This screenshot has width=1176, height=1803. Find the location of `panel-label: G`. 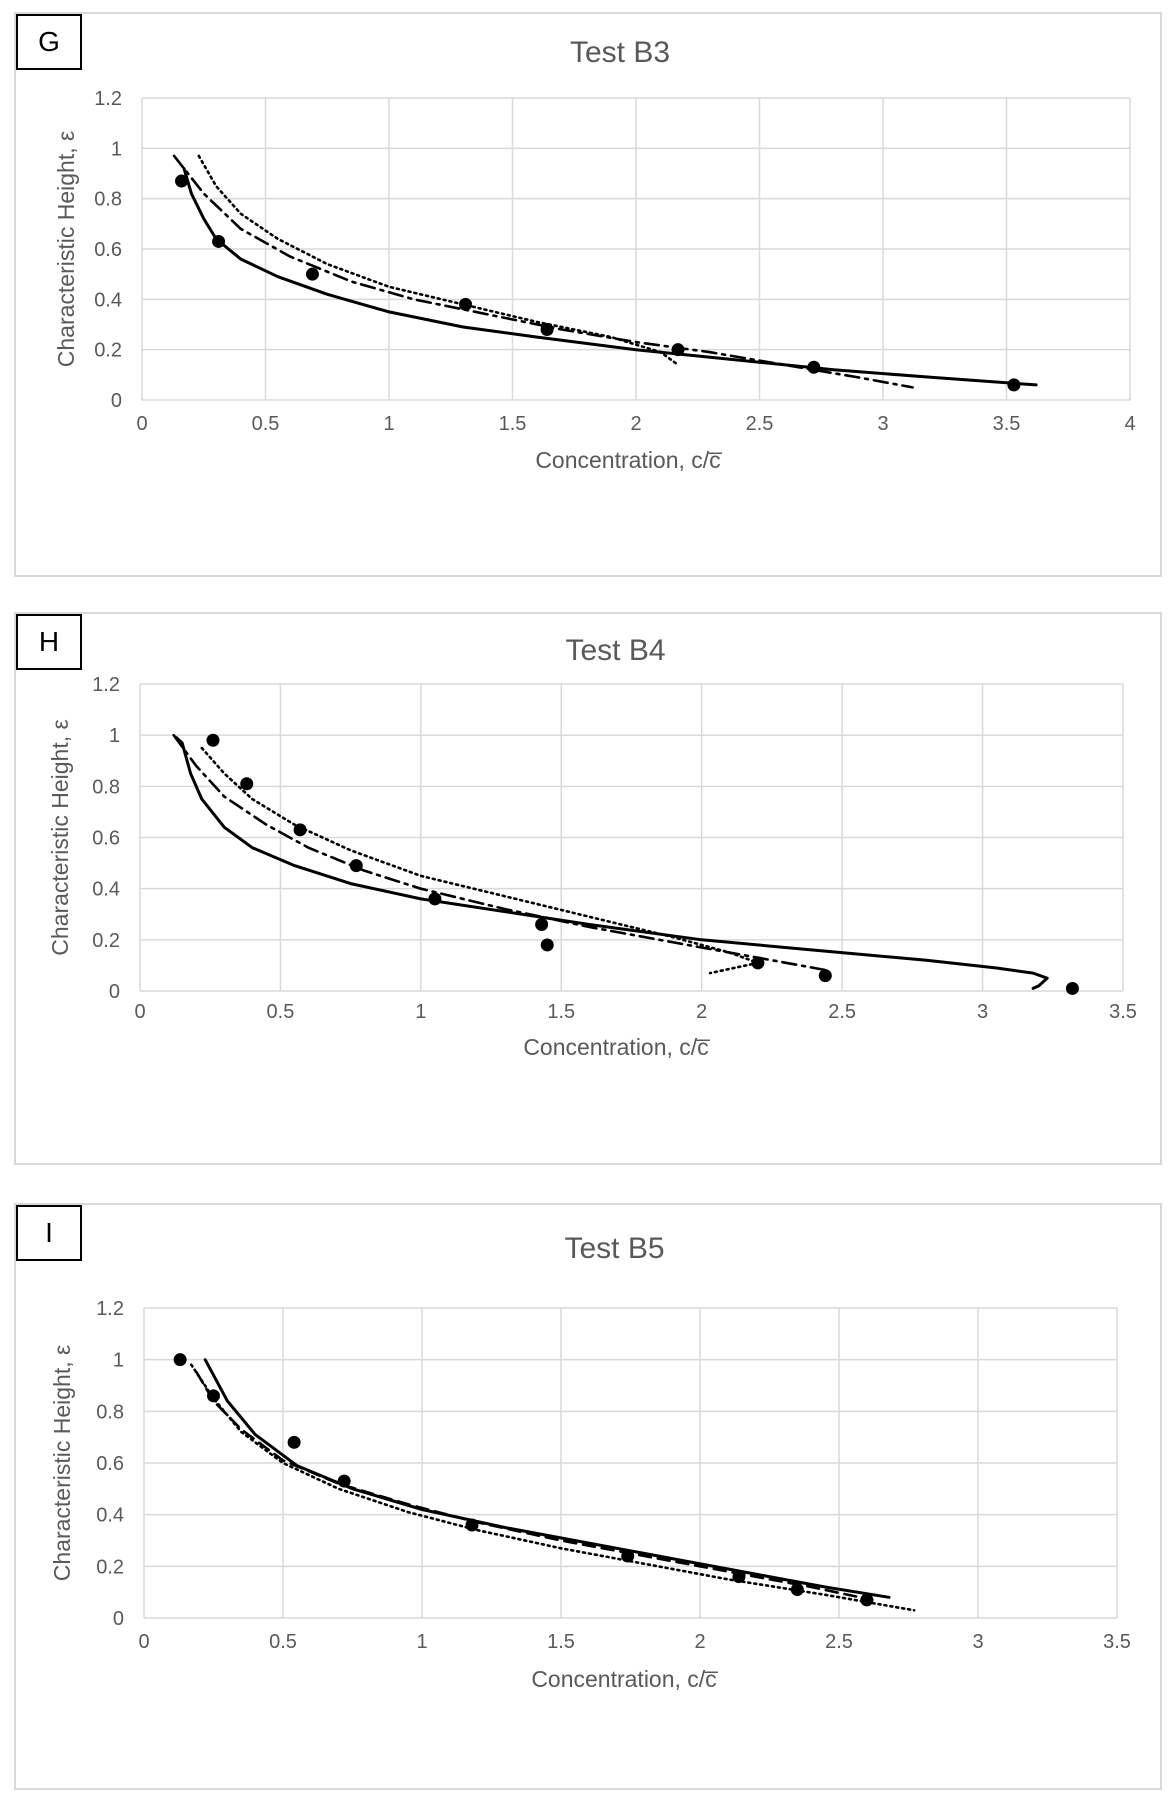

panel-label: G is located at coordinates (49, 42).